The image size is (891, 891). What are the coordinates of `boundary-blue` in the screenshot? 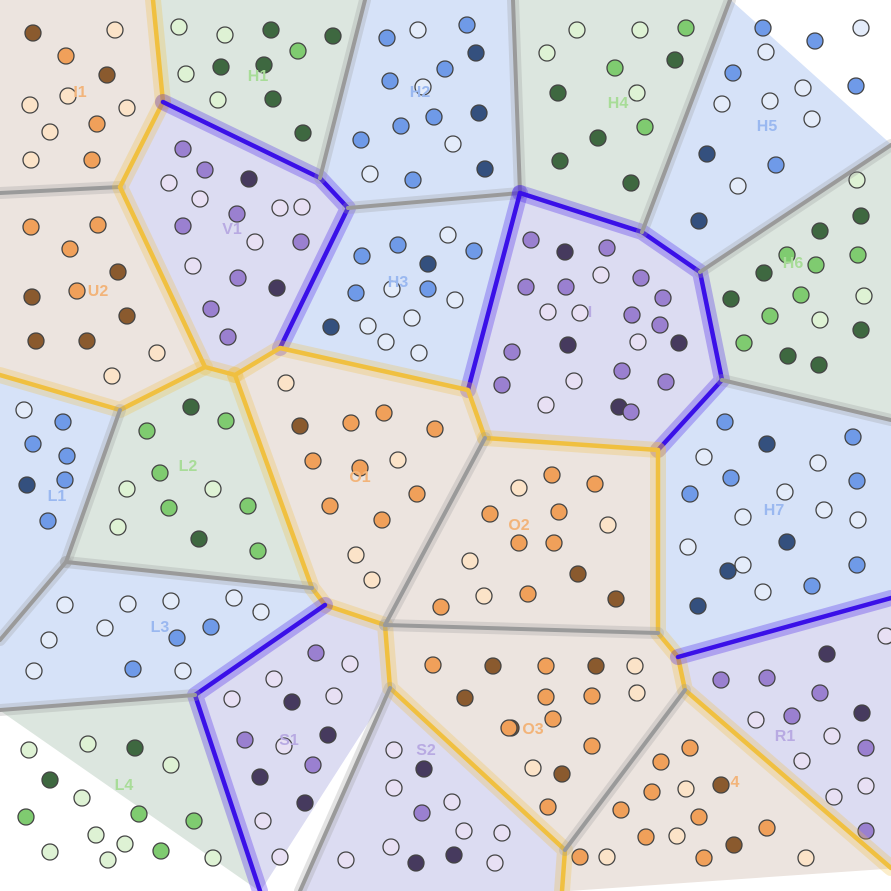 It's located at (783, 627).